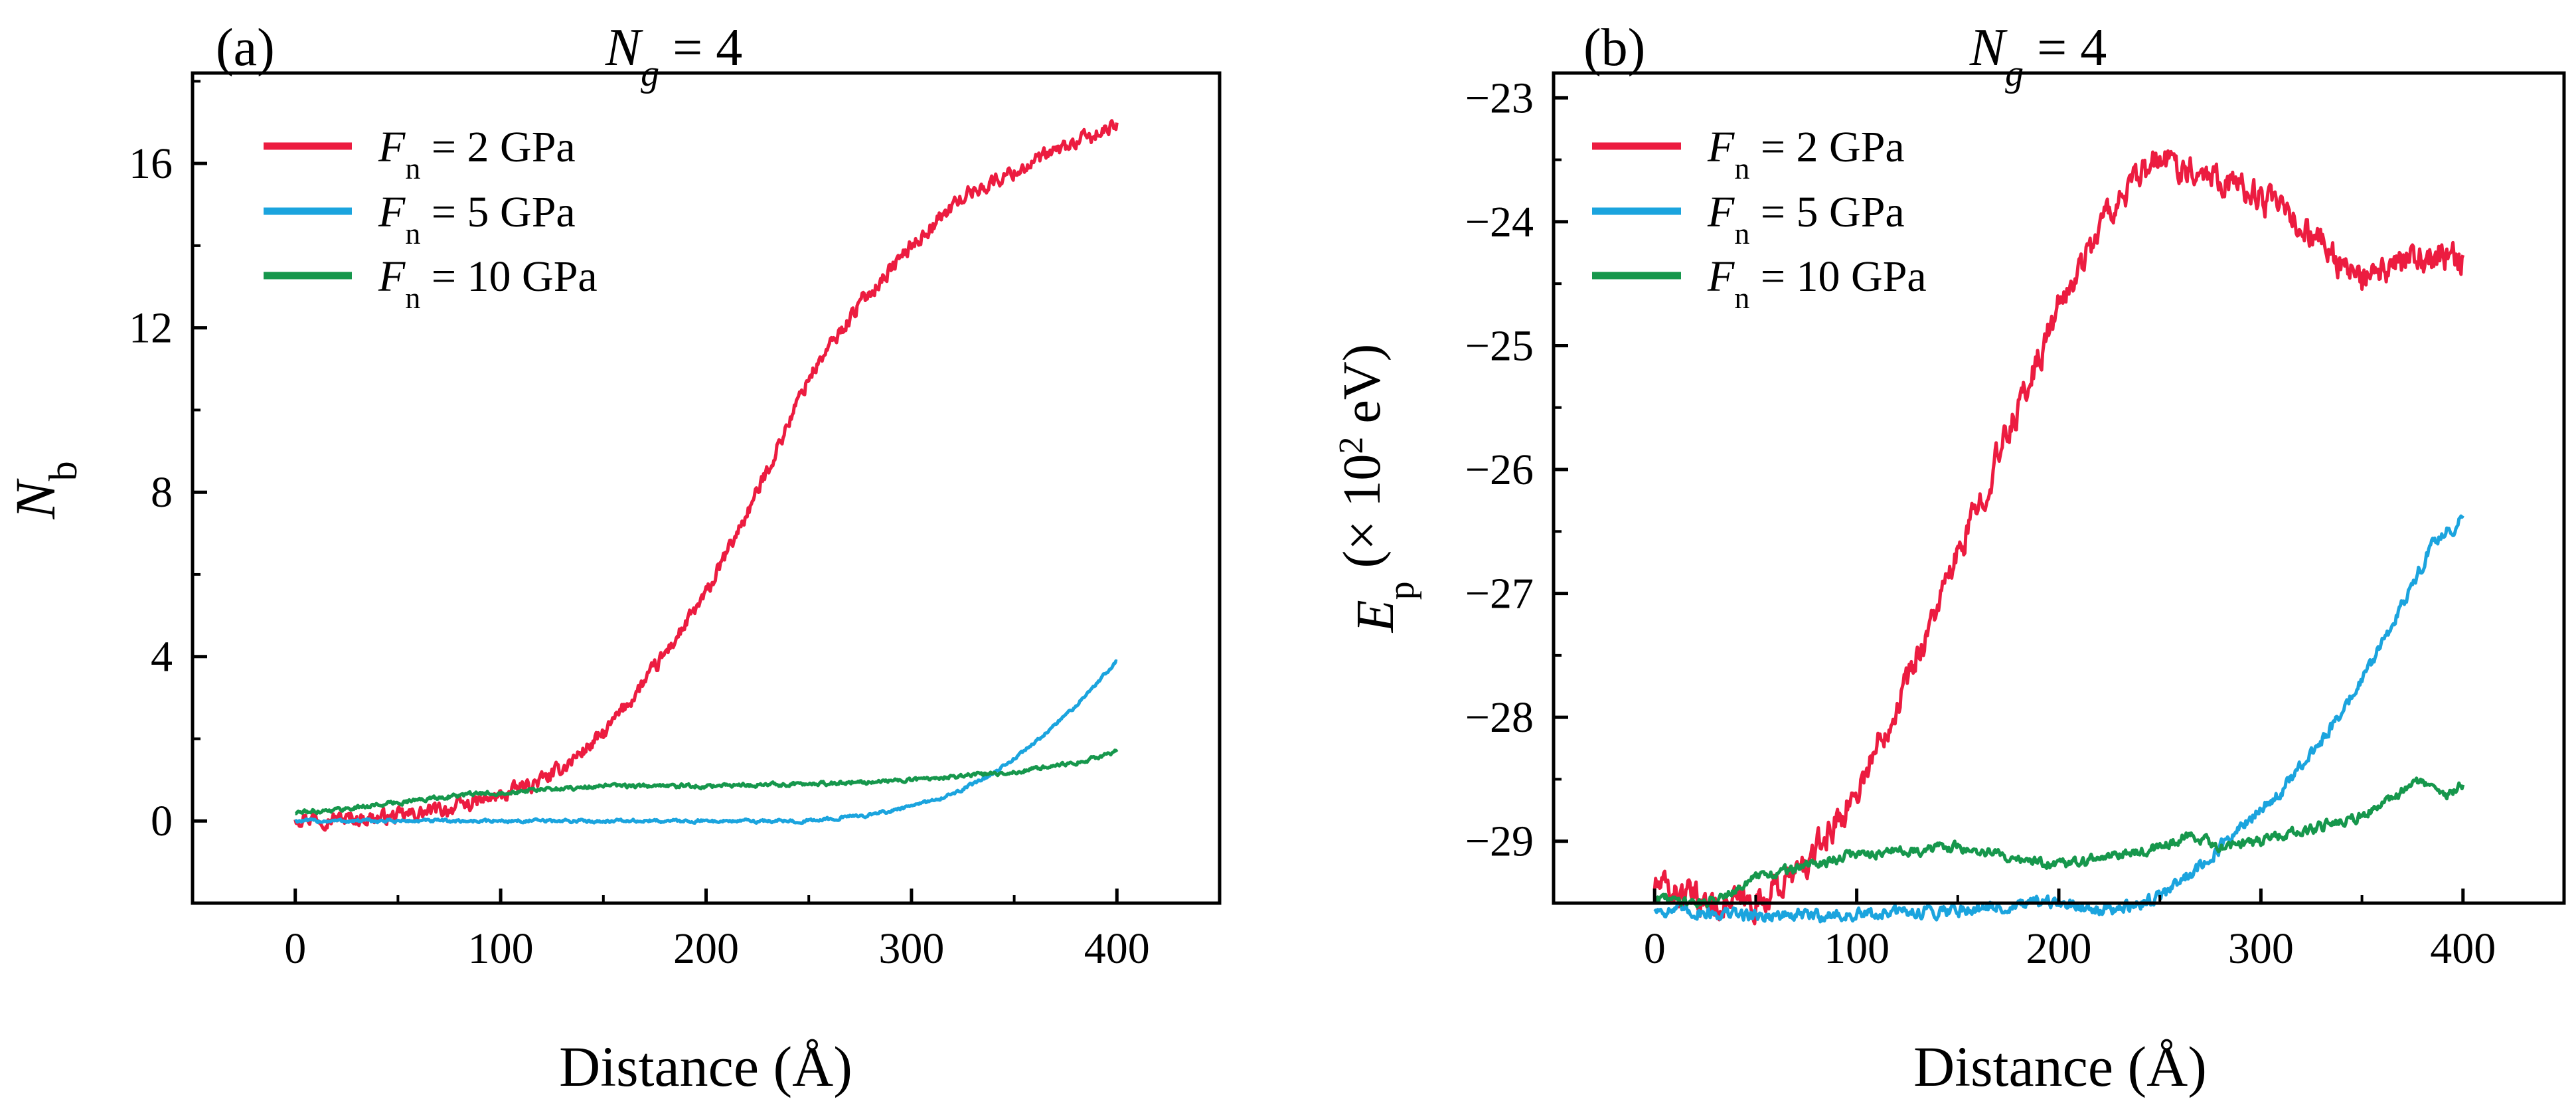 This screenshot has height=1111, width=2576. Describe the element at coordinates (2038, 56) in the screenshot. I see `panel-b-title: Ng = 4` at that location.